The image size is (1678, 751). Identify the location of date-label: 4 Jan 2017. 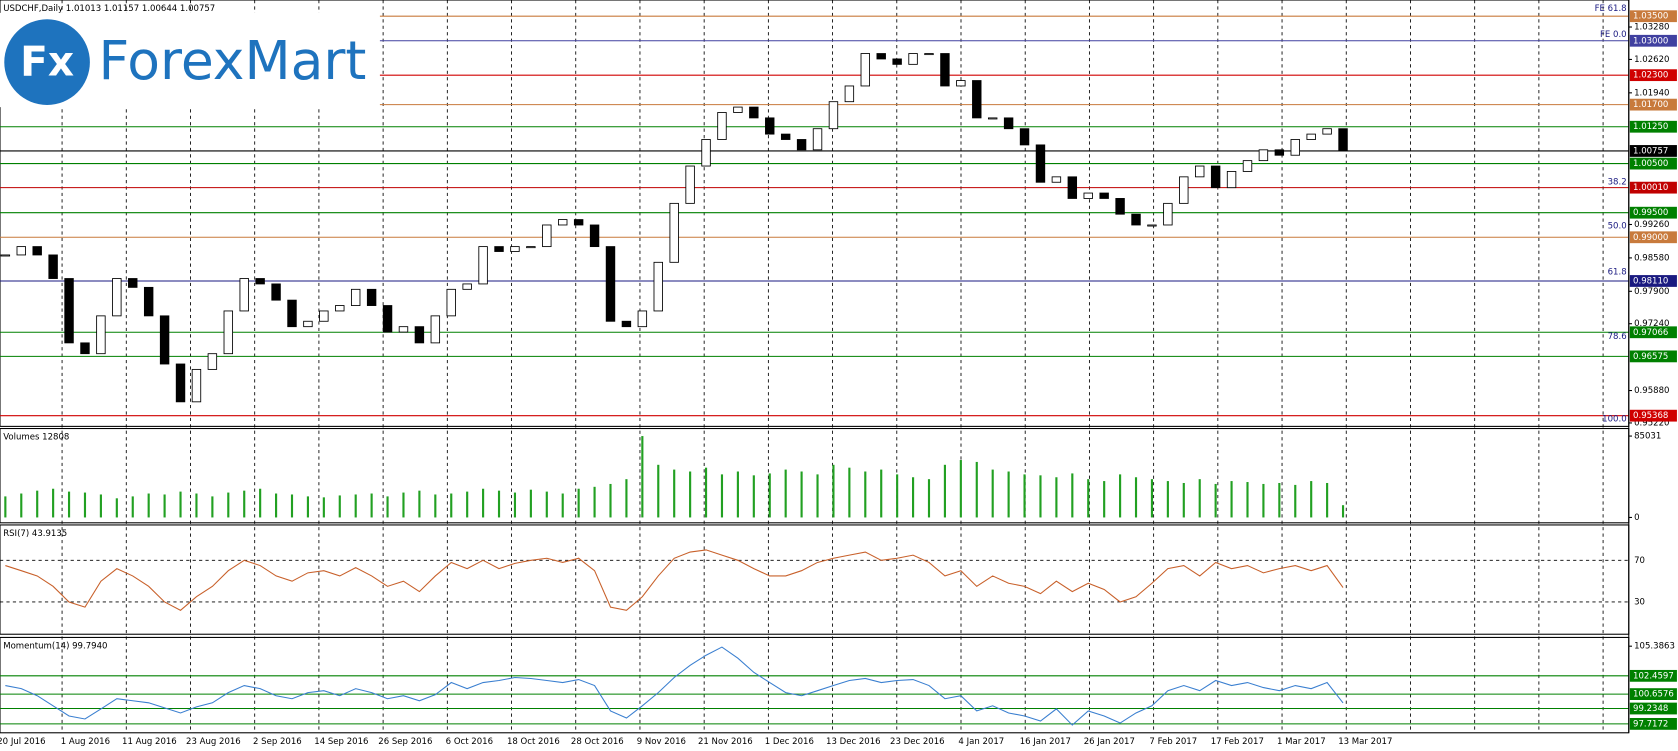
(981, 742).